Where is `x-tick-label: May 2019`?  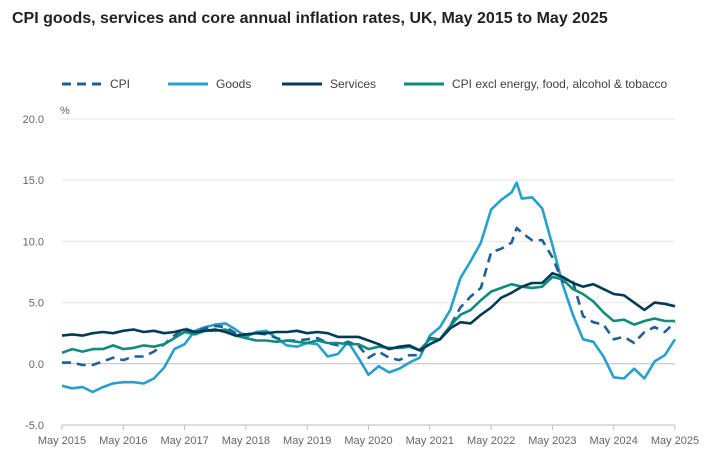 x-tick-label: May 2019 is located at coordinates (307, 441).